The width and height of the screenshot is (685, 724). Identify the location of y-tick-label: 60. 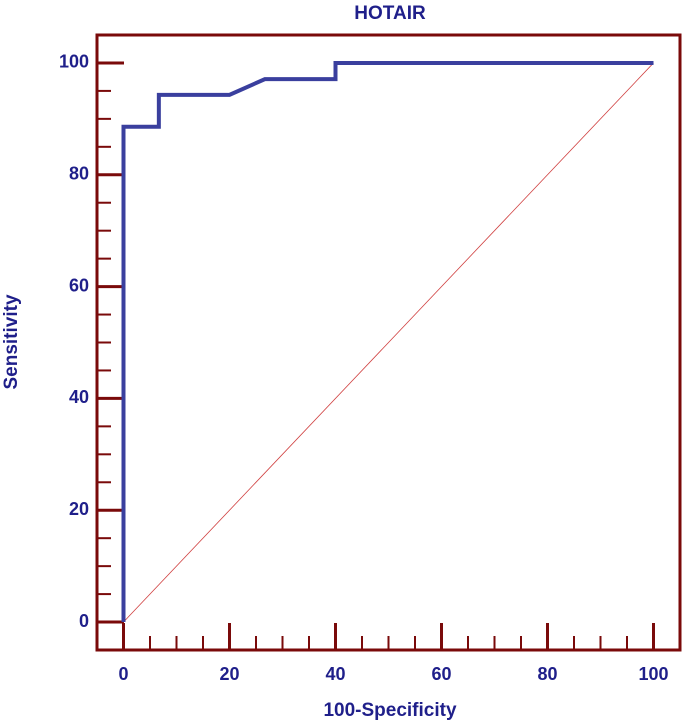
(79, 285).